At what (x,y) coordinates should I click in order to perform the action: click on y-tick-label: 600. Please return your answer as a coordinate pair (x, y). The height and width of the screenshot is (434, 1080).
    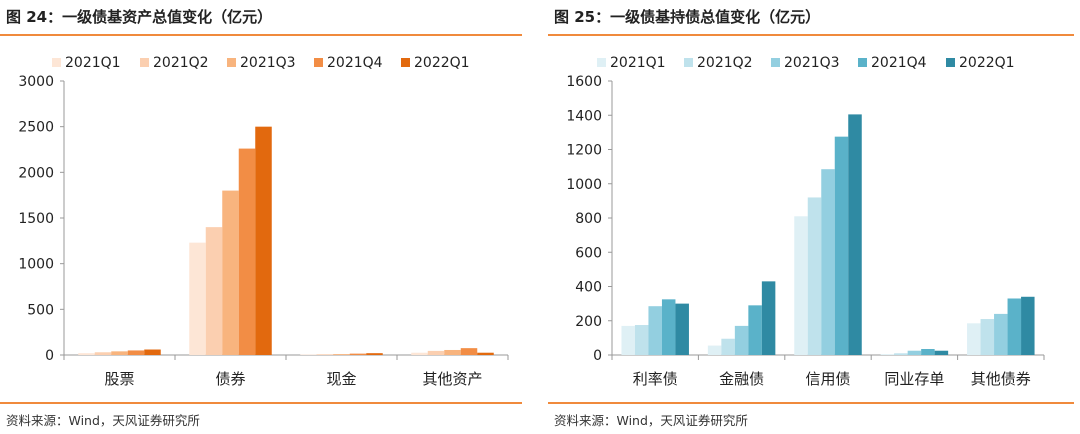
    Looking at the image, I should click on (588, 253).